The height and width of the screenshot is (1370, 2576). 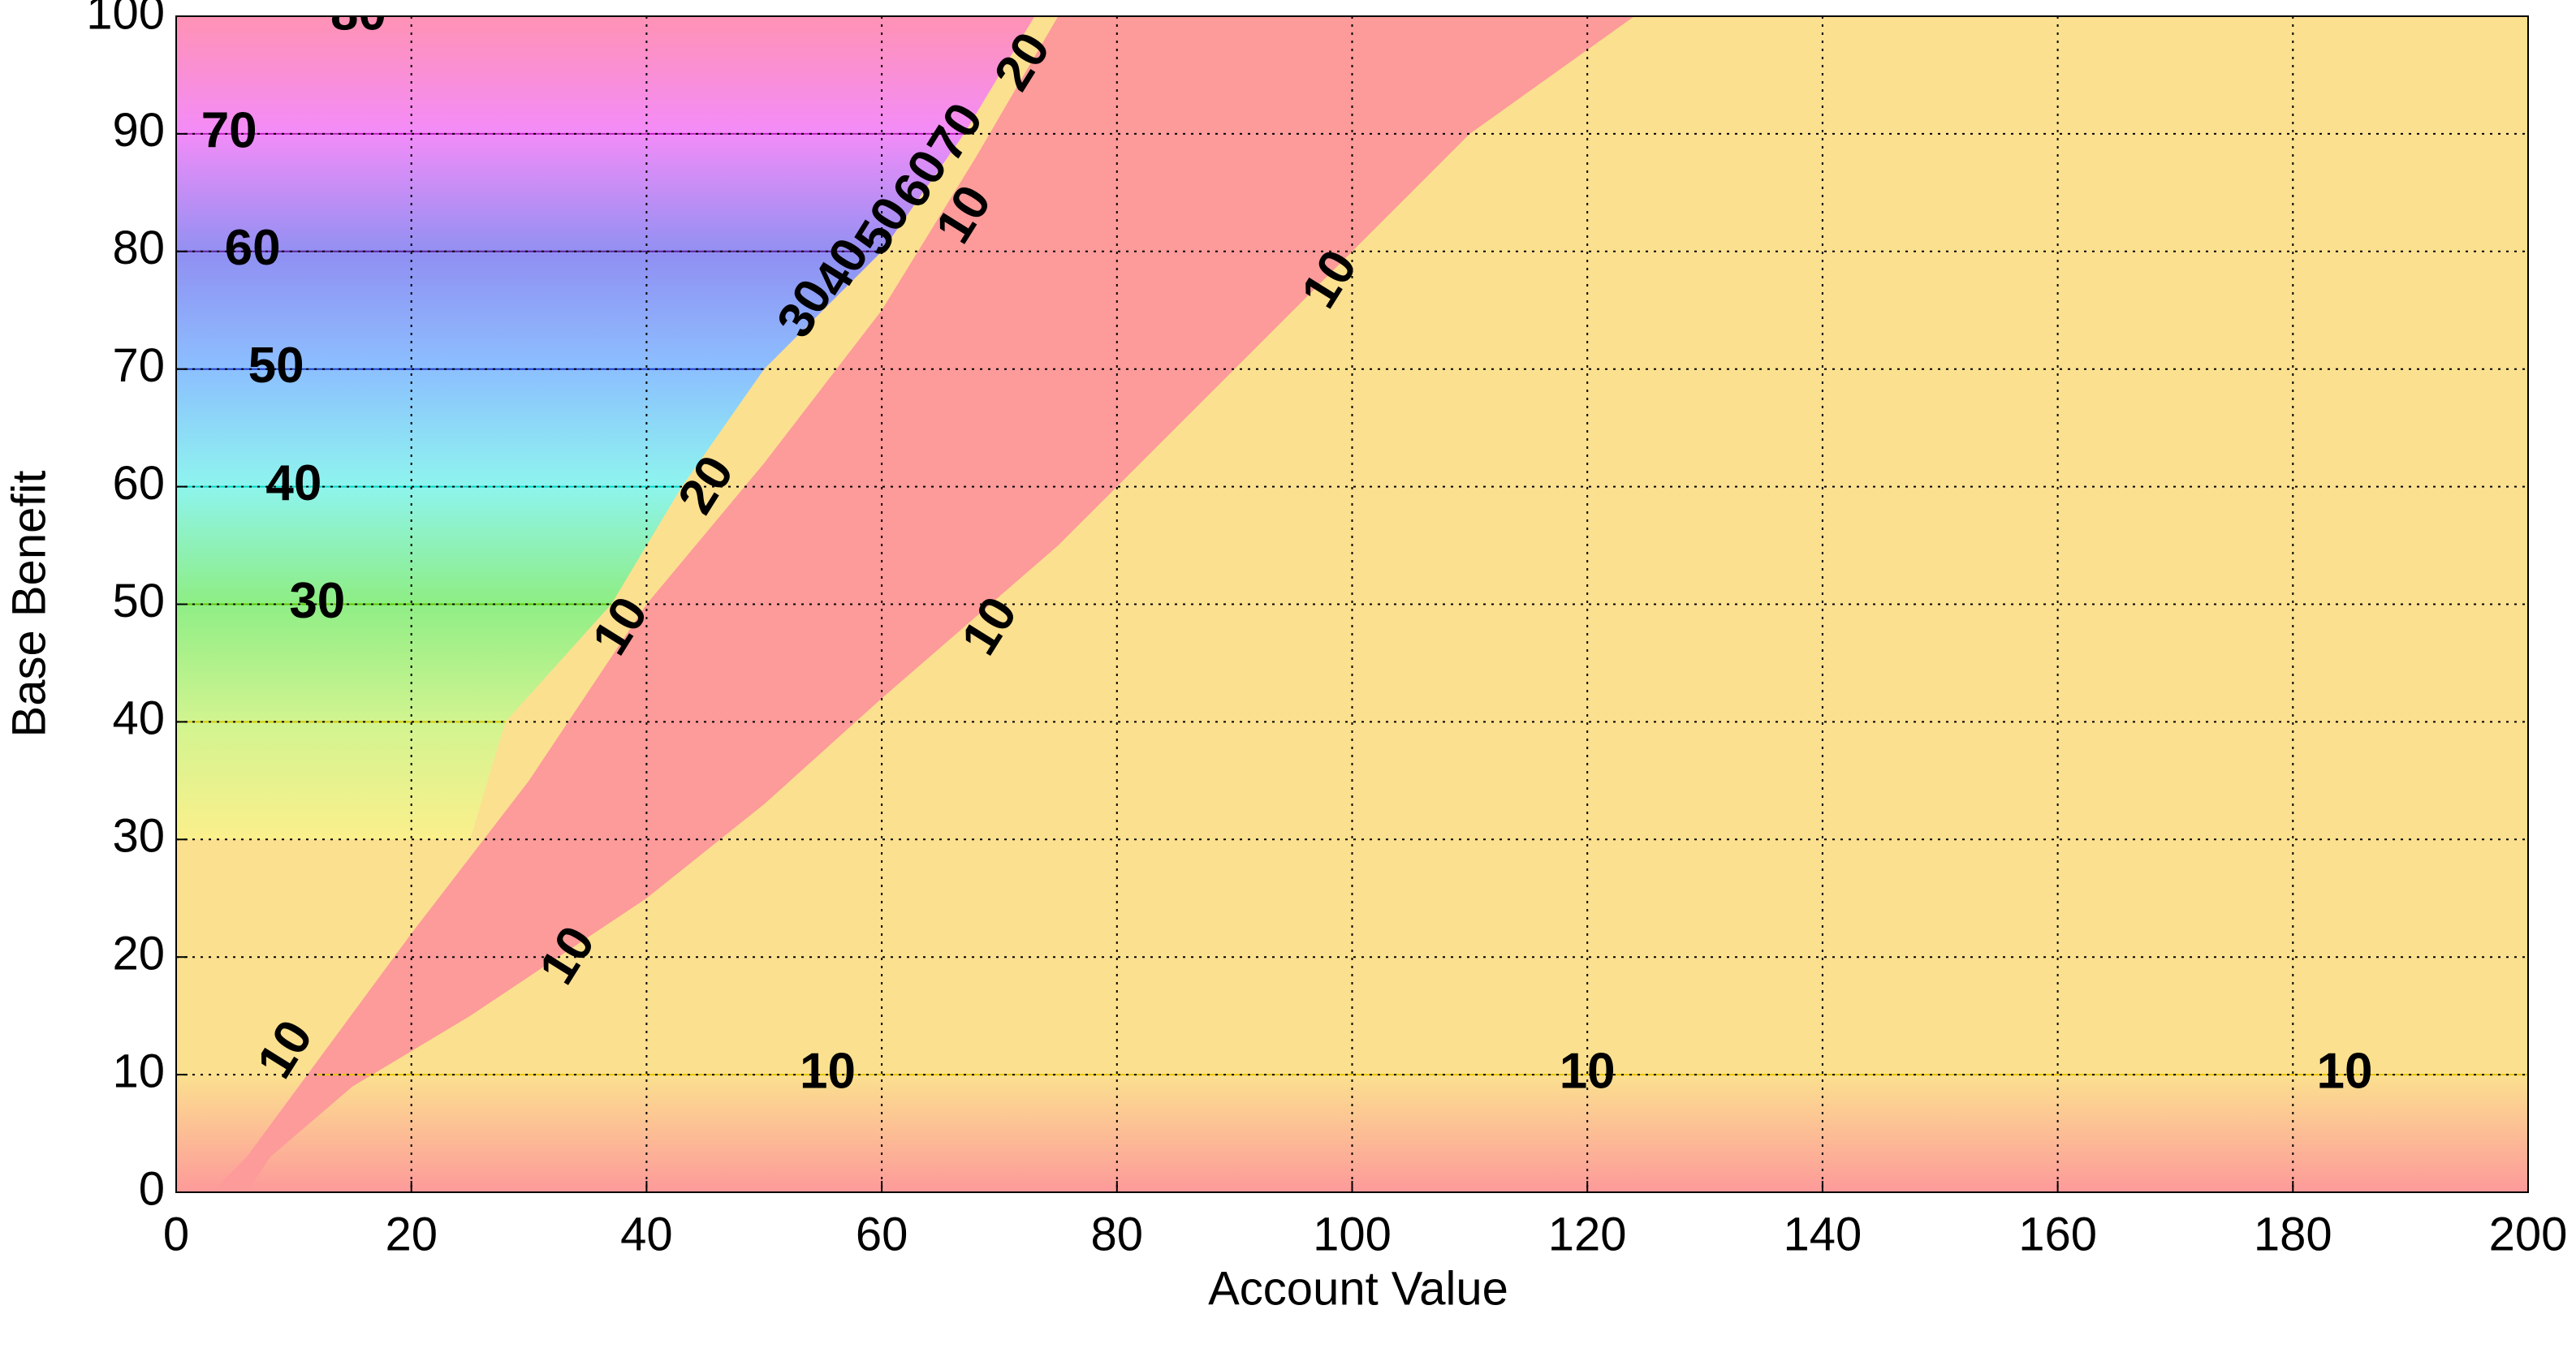 What do you see at coordinates (1358, 1288) in the screenshot?
I see `x-axis-label: Account Value` at bounding box center [1358, 1288].